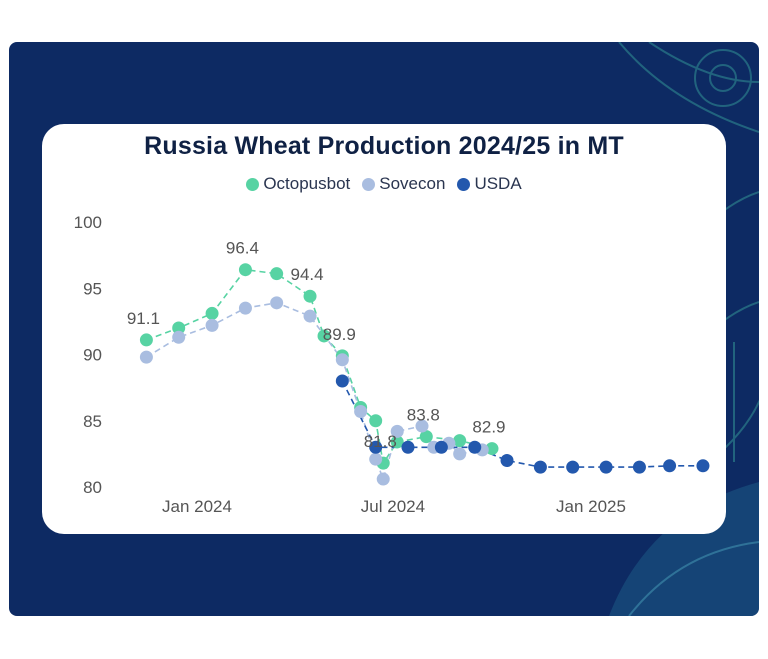  I want to click on data-label-octopusbot: 82.9, so click(488, 427).